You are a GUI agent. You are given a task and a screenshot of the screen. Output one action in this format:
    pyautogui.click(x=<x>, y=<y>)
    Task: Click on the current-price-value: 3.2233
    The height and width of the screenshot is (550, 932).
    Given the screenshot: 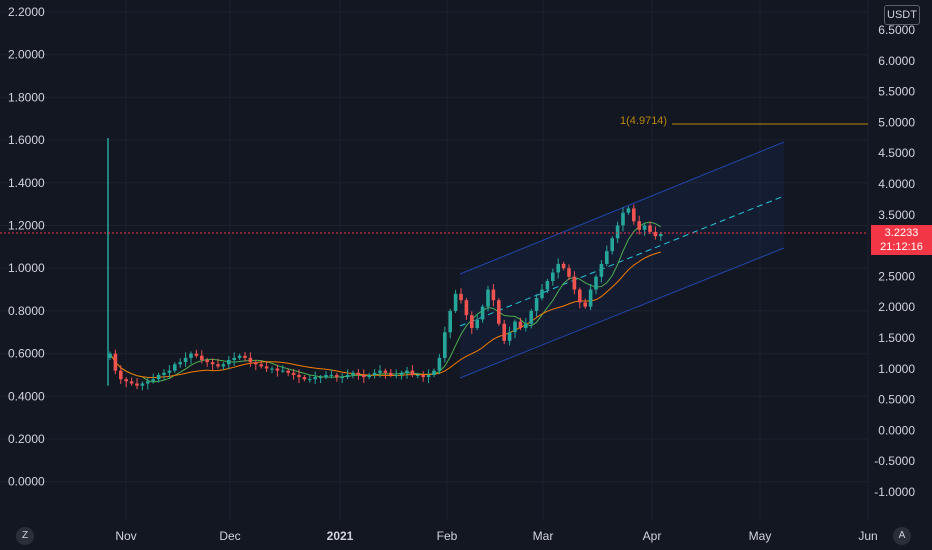 What is the action you would take?
    pyautogui.click(x=901, y=233)
    